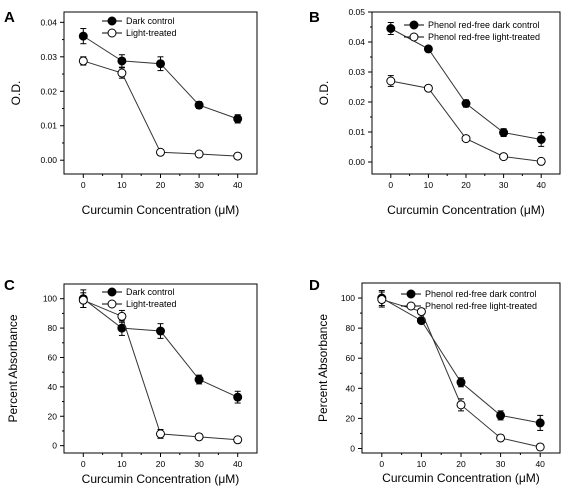 The image size is (567, 492). I want to click on legend-entry: Dark control, so click(138, 21).